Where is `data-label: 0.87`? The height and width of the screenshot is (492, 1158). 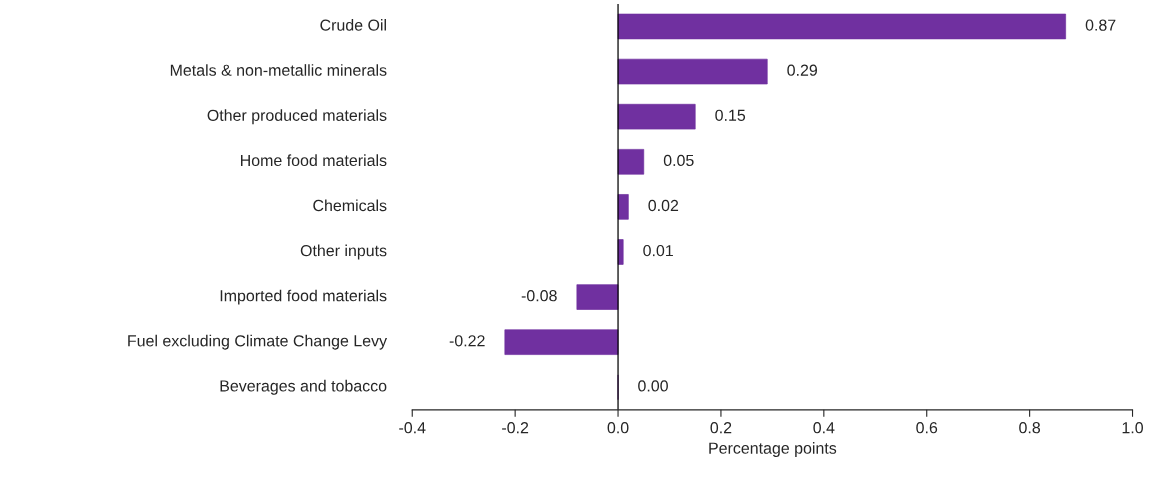 data-label: 0.87 is located at coordinates (1100, 25).